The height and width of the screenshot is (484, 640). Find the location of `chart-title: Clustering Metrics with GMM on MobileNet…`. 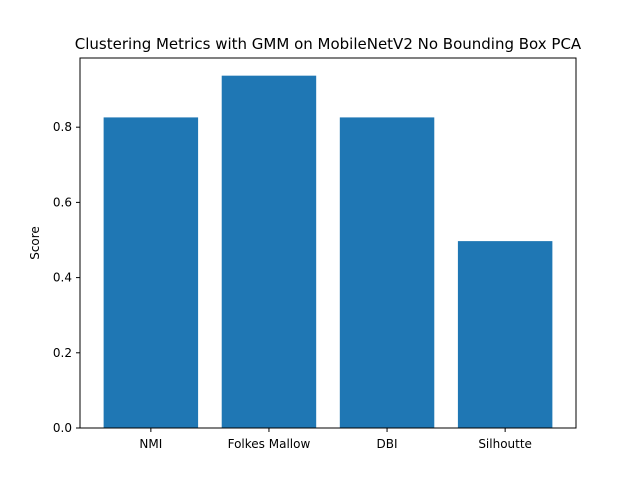

chart-title: Clustering Metrics with GMM on MobileNet… is located at coordinates (328, 44).